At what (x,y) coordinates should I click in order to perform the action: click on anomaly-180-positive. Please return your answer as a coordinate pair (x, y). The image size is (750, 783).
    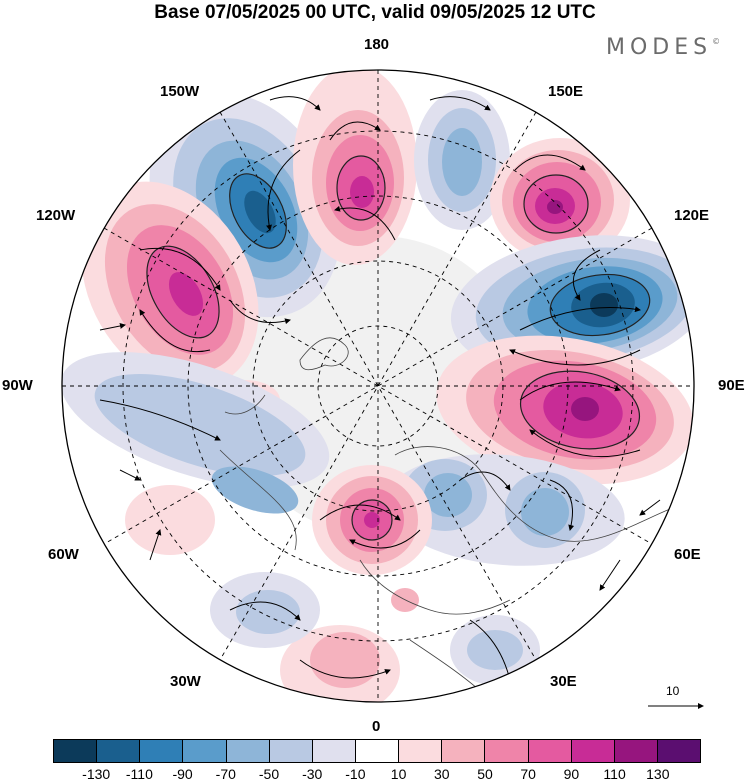
    Looking at the image, I should click on (355, 167).